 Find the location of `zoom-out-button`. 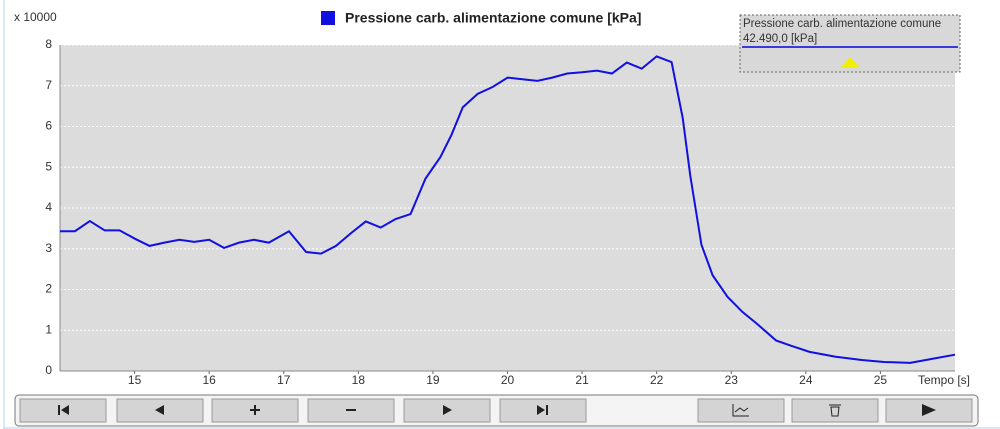

zoom-out-button is located at coordinates (351, 410).